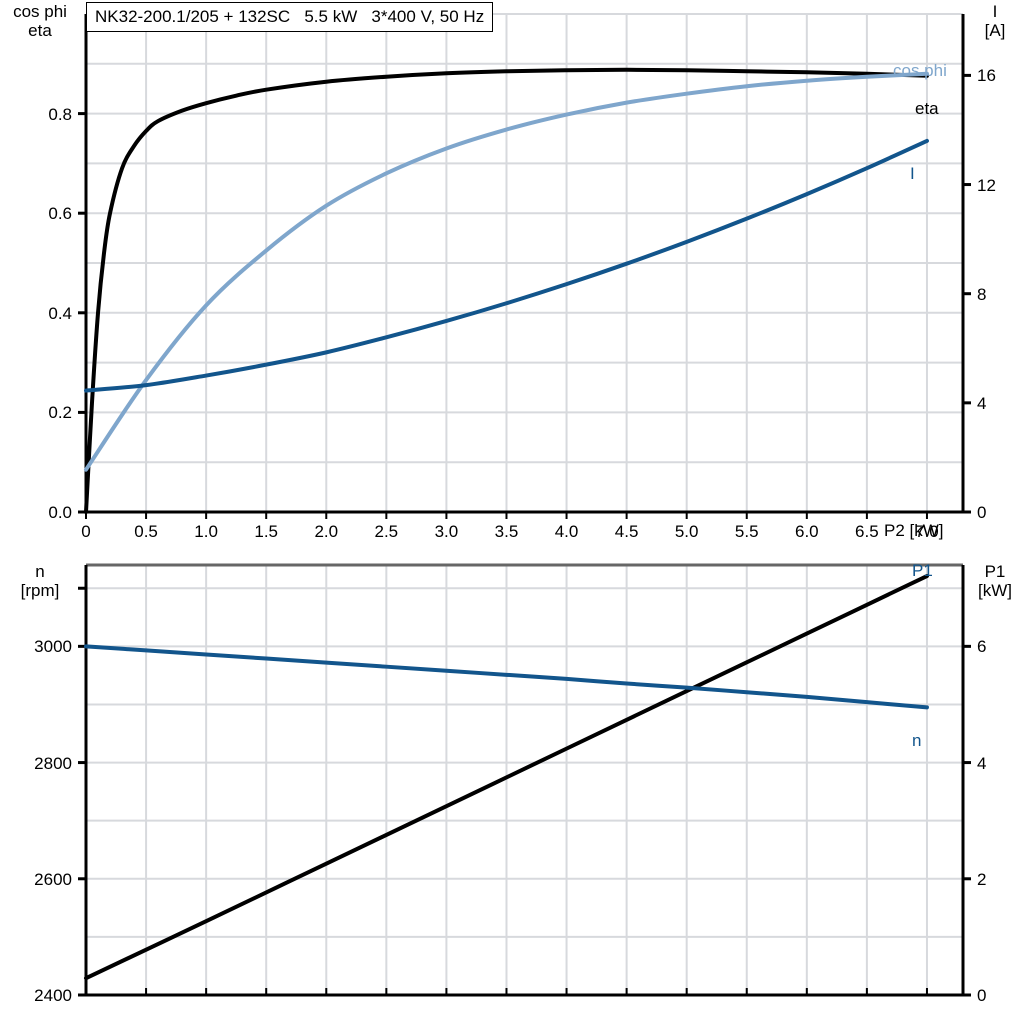 This screenshot has width=1024, height=1024. Describe the element at coordinates (266, 531) in the screenshot. I see `top-x-tick: 1.5` at that location.